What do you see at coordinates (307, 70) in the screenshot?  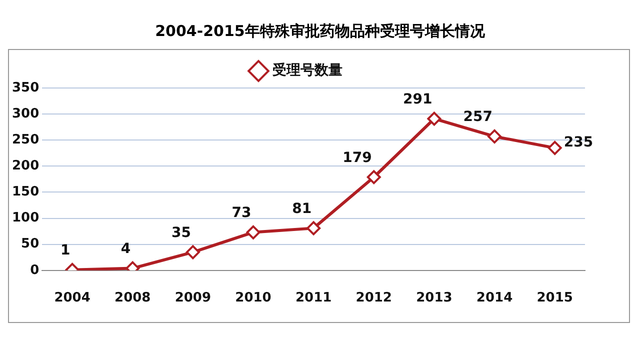 I see `legend-label: 受理号数量` at bounding box center [307, 70].